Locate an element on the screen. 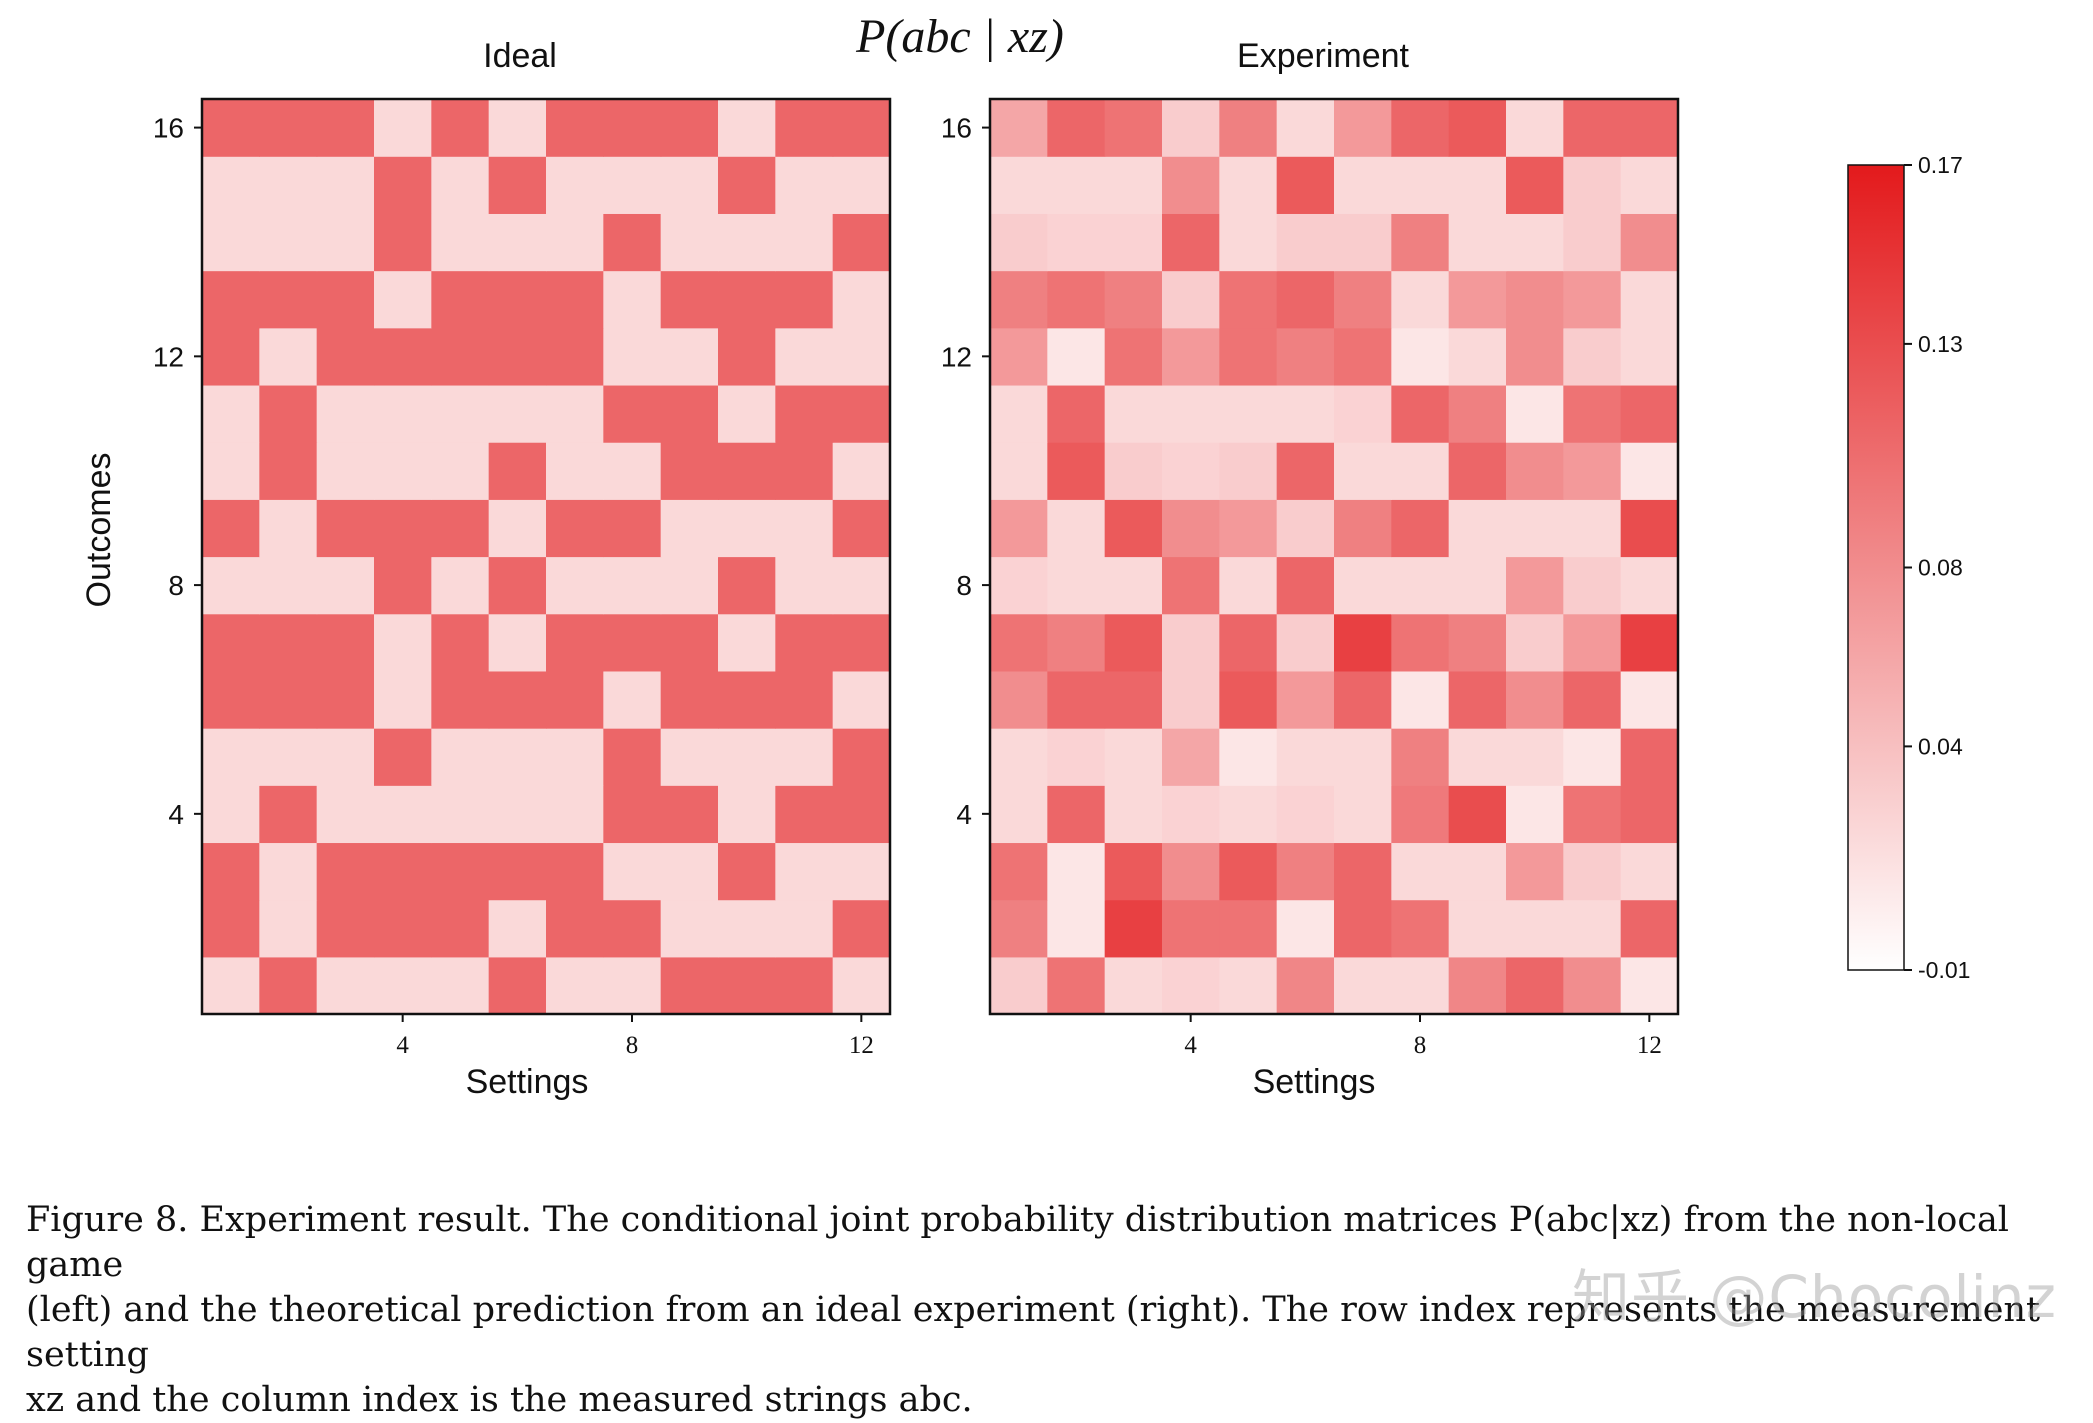  y-tick-label: 16 is located at coordinates (956, 128).